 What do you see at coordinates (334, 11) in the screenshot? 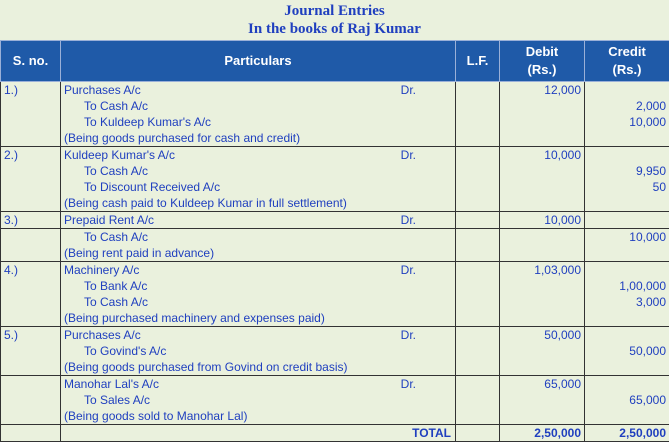
I see `journal-title: Journal Entries` at bounding box center [334, 11].